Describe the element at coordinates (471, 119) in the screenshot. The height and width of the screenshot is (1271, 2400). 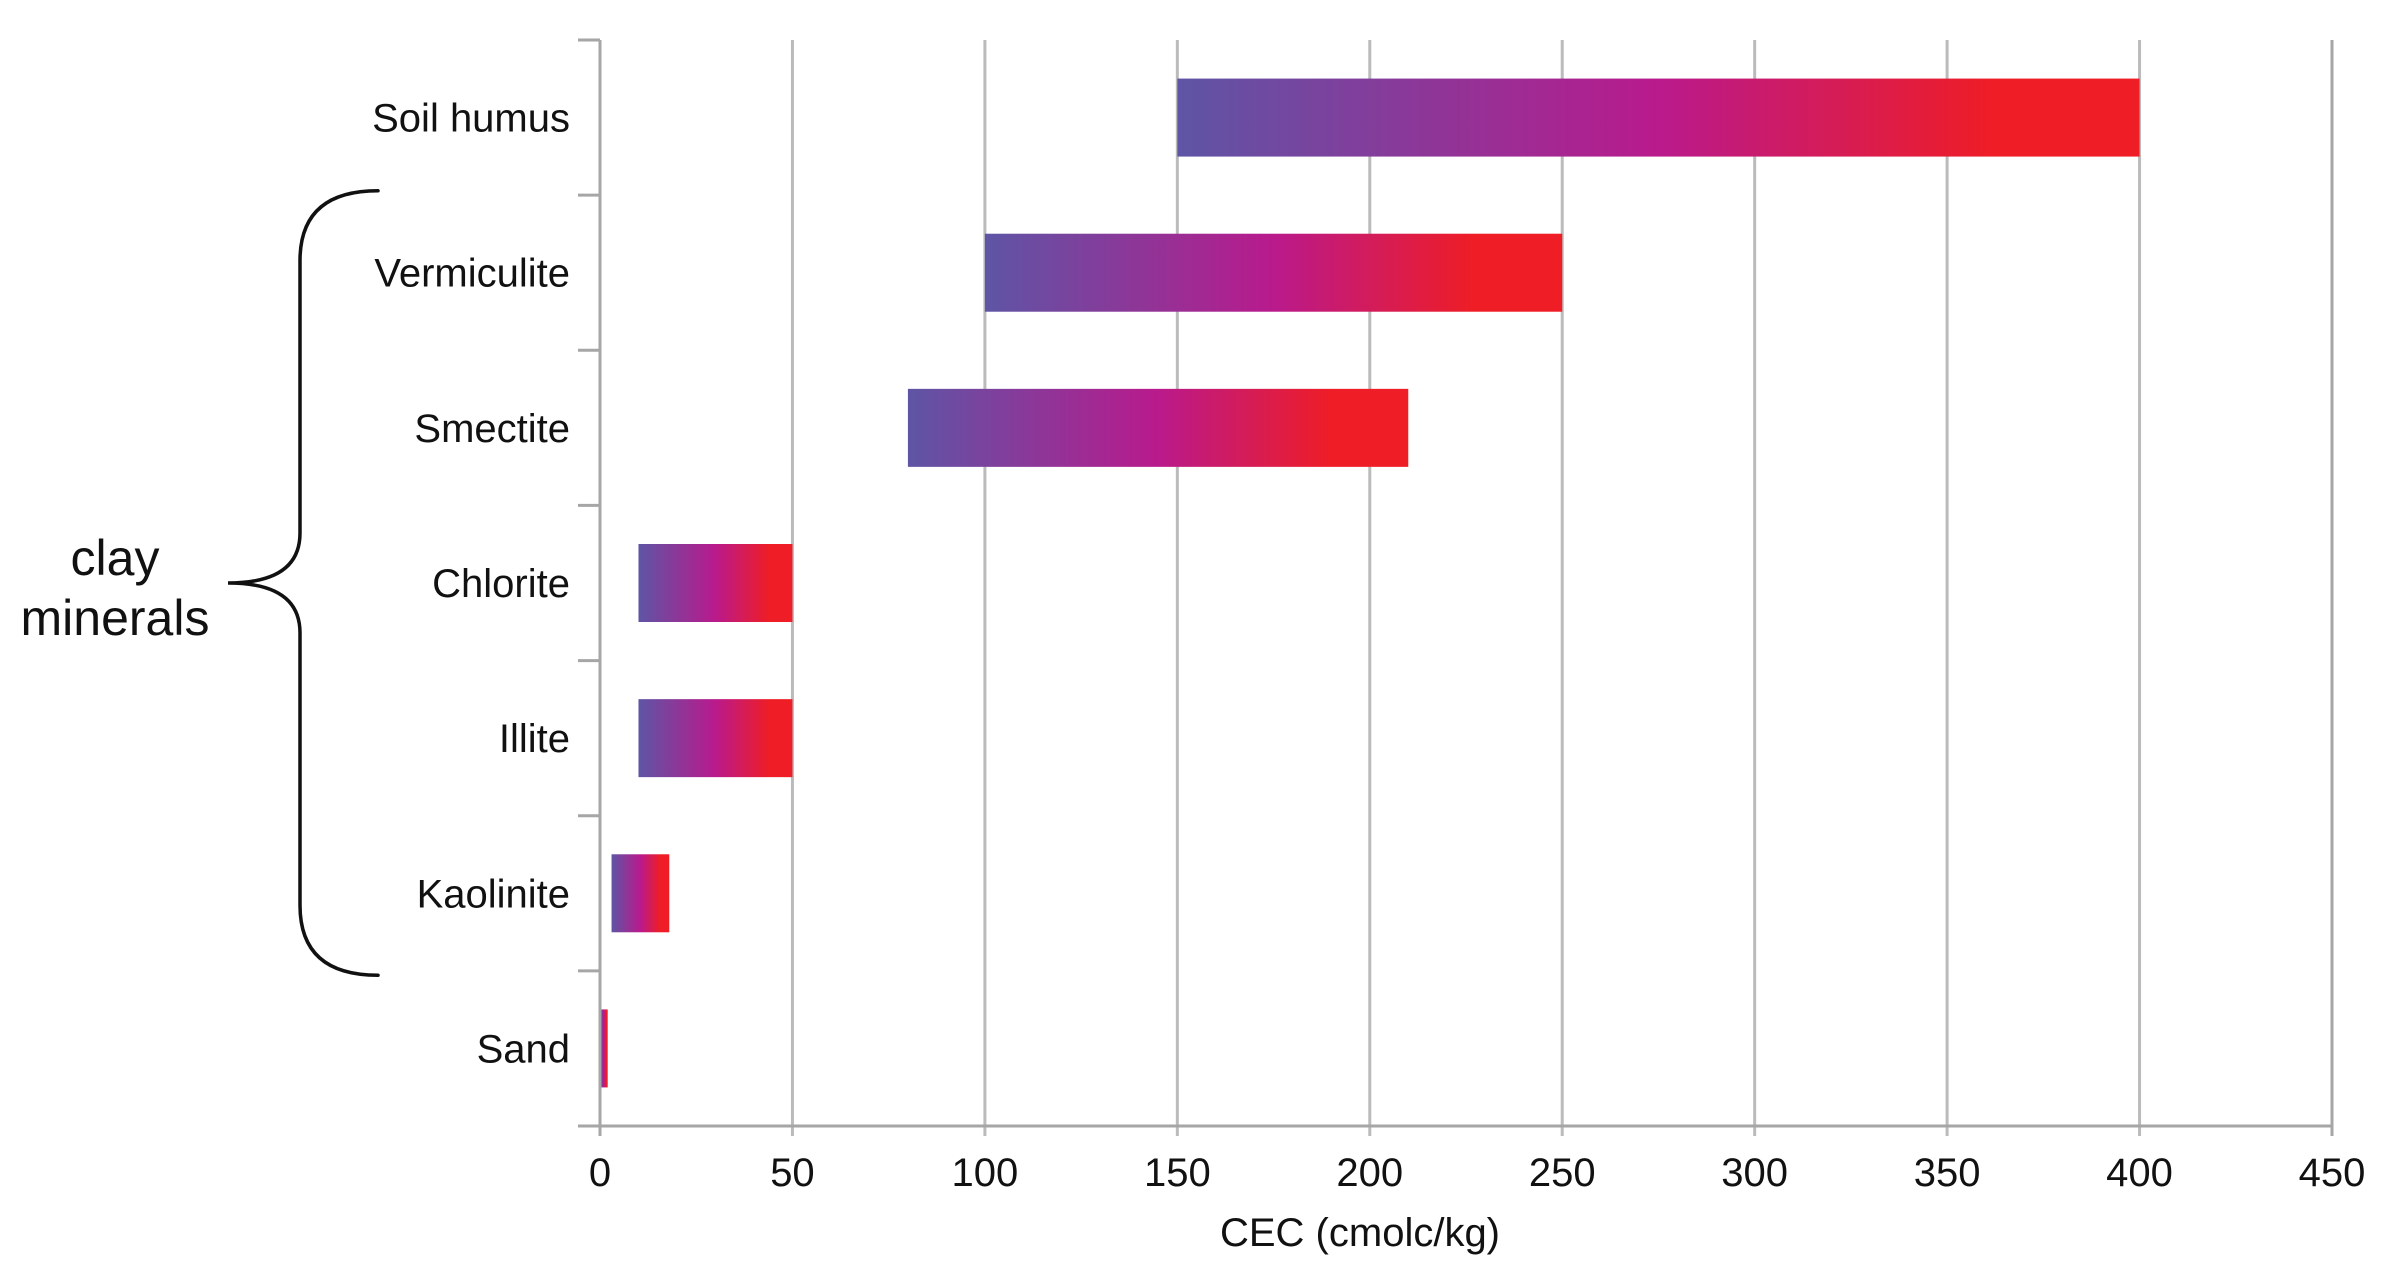
I see `category-label-soil-humus: Soil humus` at that location.